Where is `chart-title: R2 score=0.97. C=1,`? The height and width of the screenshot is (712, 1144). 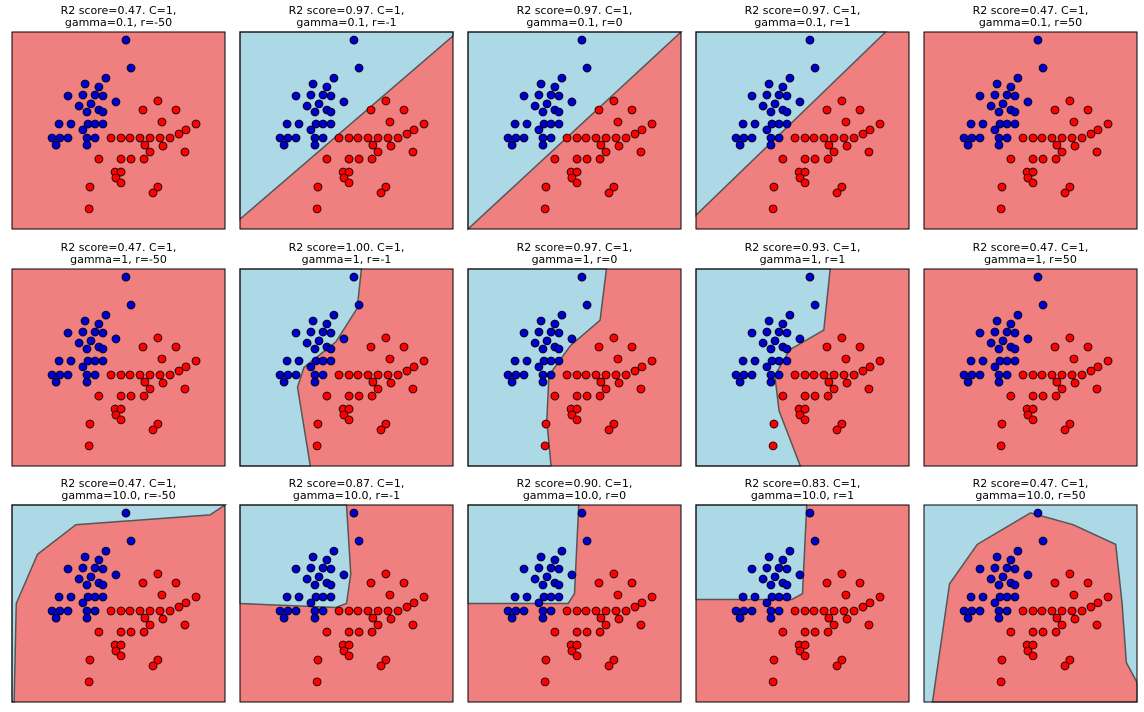
chart-title: R2 score=0.97. C=1, is located at coordinates (575, 247).